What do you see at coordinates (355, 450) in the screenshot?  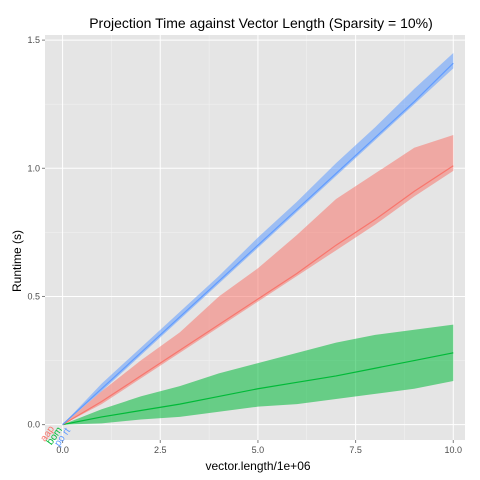 I see `x-tick-label: 7.5` at bounding box center [355, 450].